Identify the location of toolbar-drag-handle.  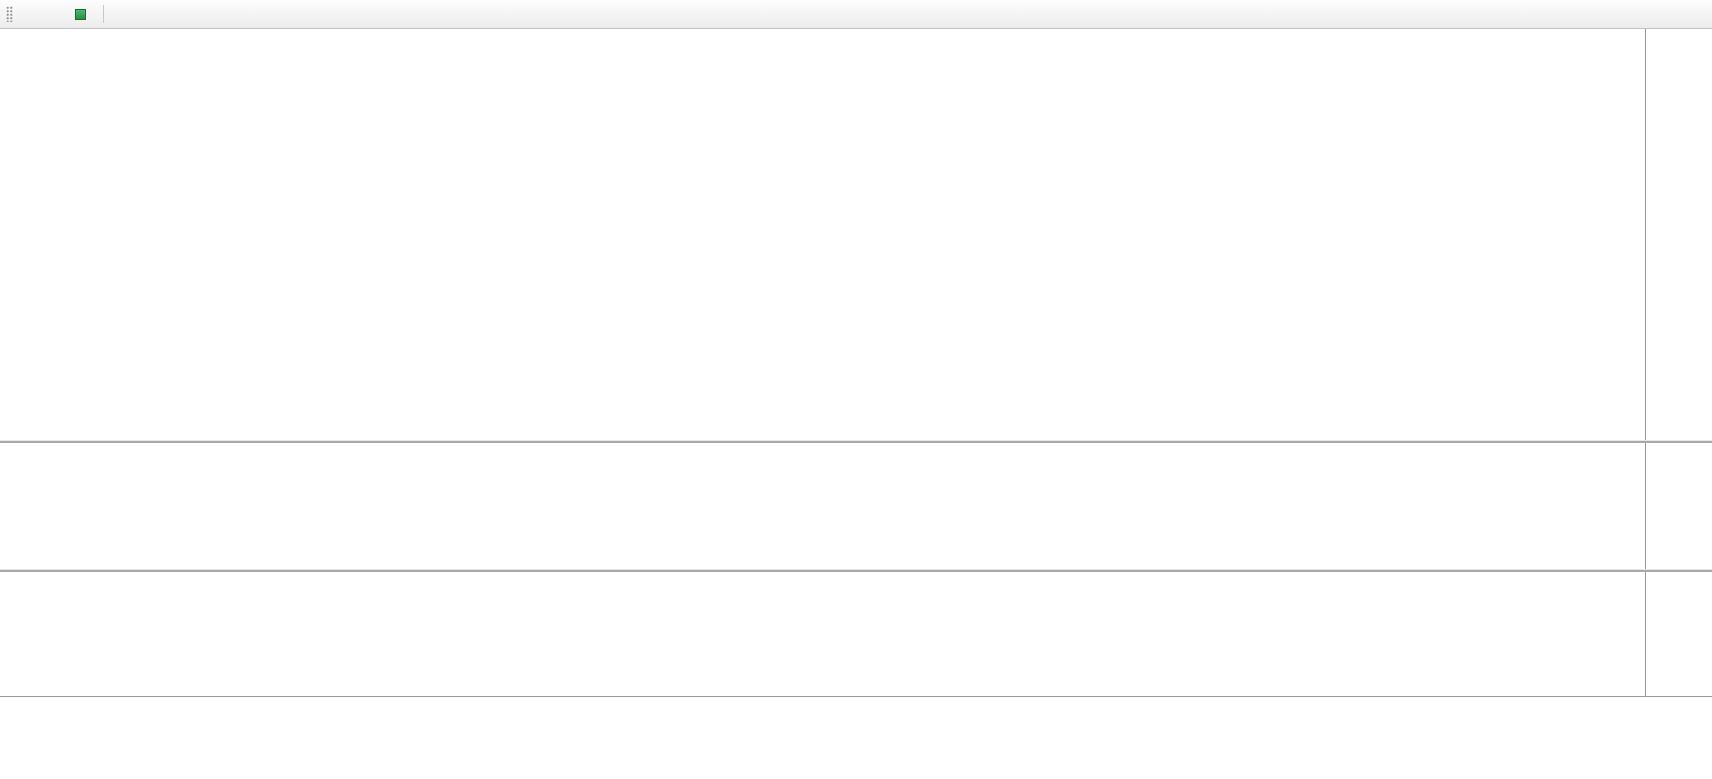
(9, 14).